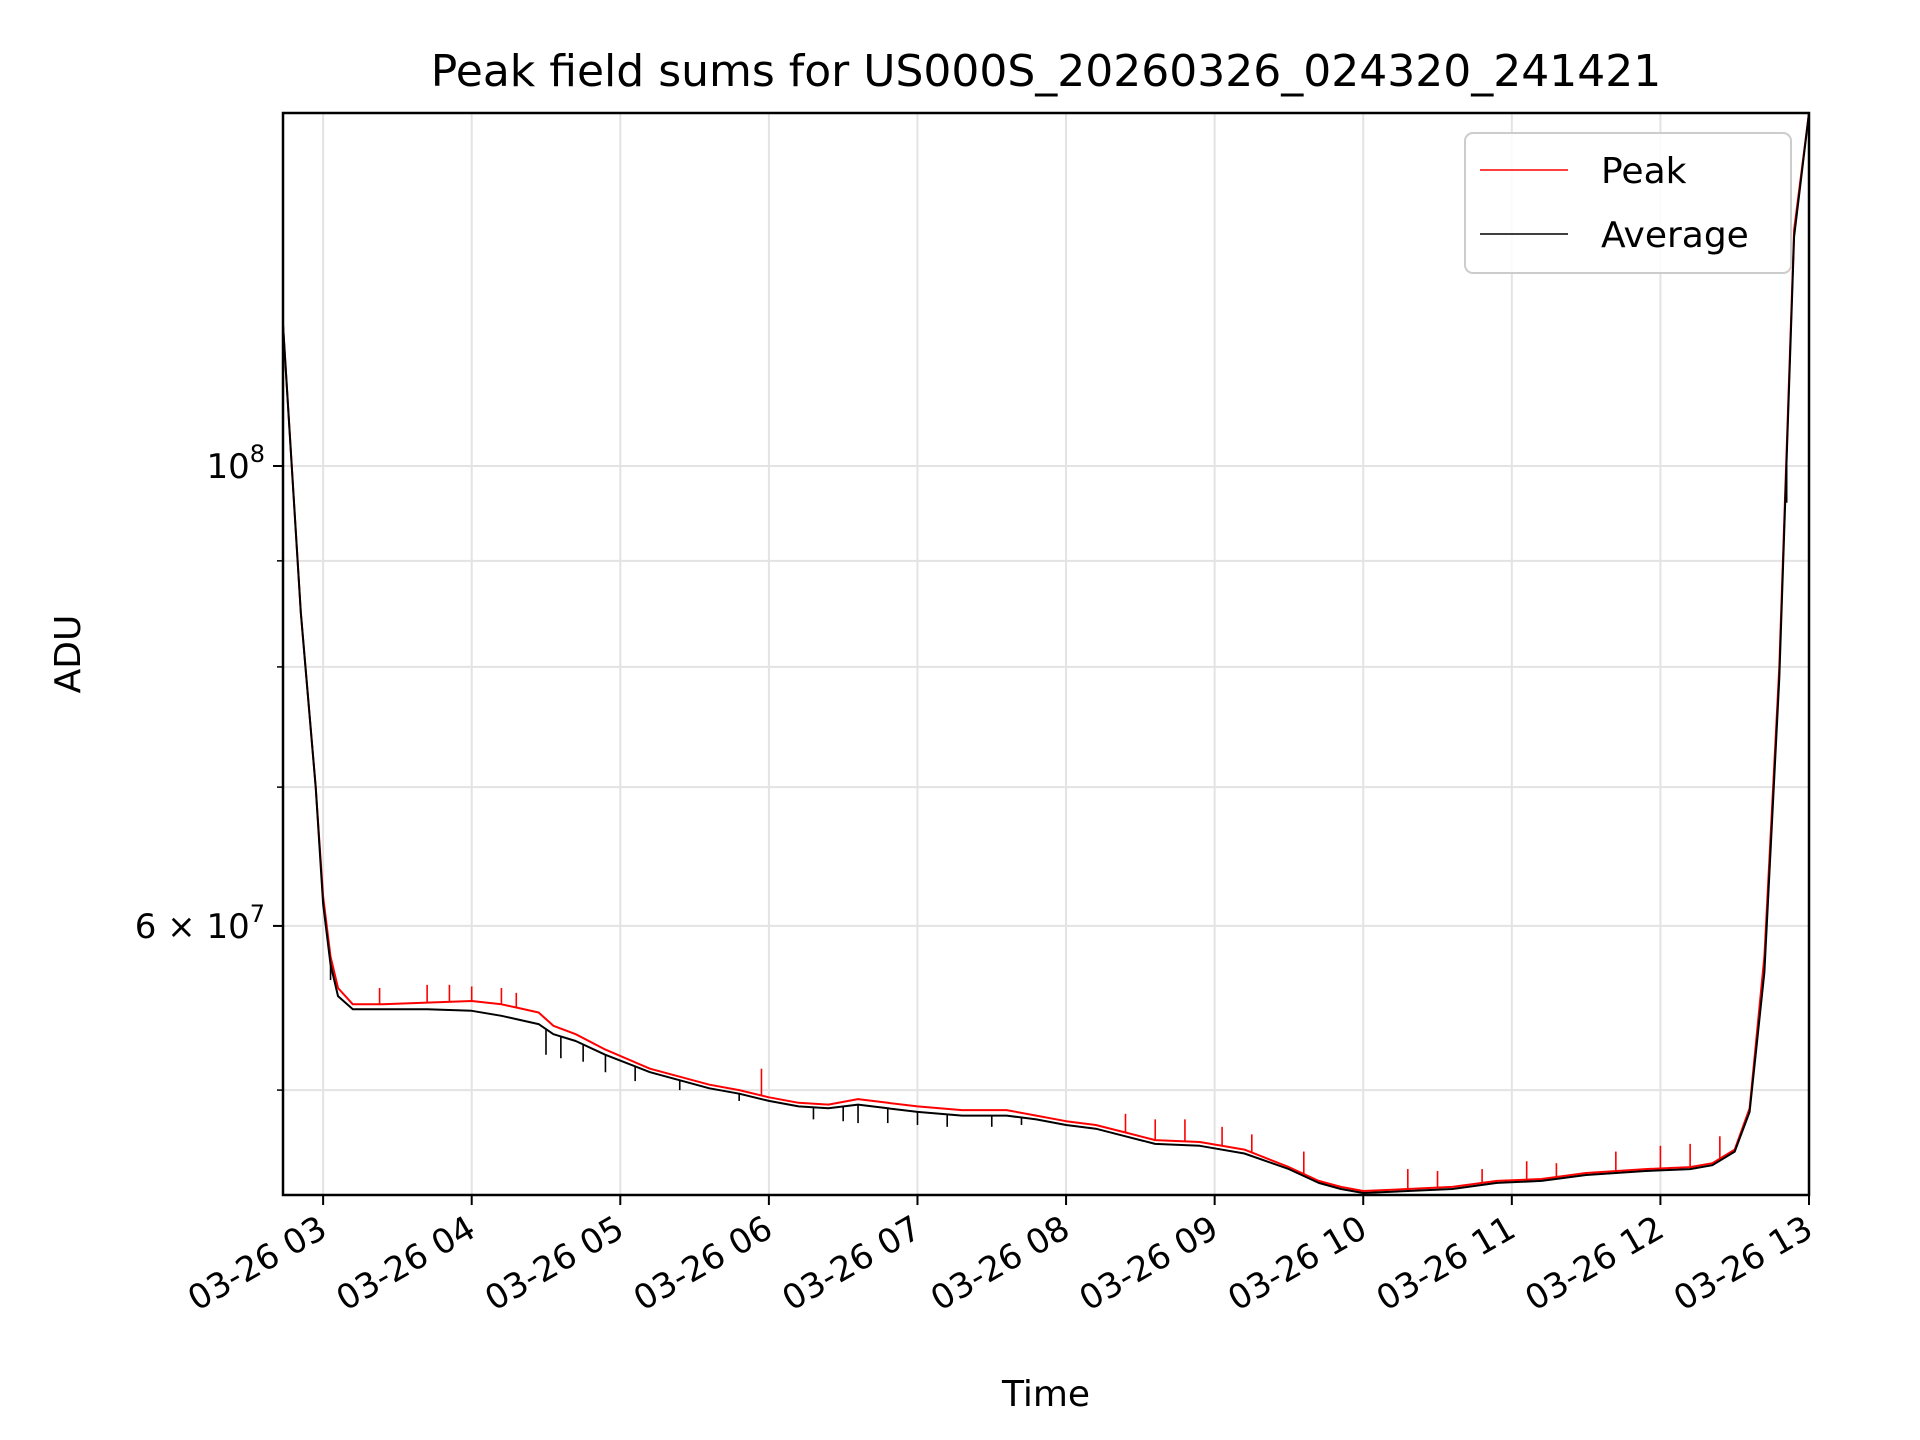 The image size is (1920, 1440). Describe the element at coordinates (1644, 171) in the screenshot. I see `legend-label-peak: Peak` at that location.